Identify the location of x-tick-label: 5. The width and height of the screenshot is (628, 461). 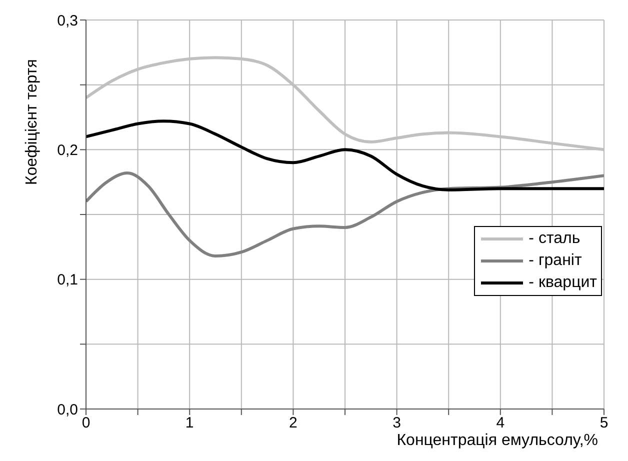
(604, 423).